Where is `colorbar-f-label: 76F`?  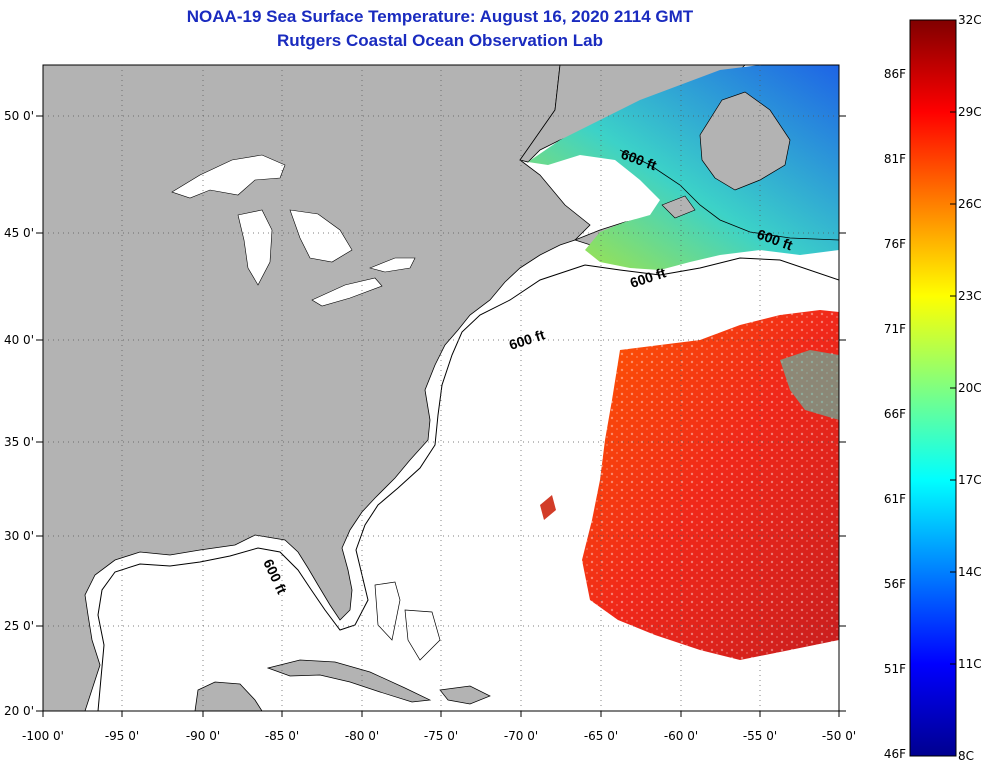
colorbar-f-label: 76F is located at coordinates (895, 244).